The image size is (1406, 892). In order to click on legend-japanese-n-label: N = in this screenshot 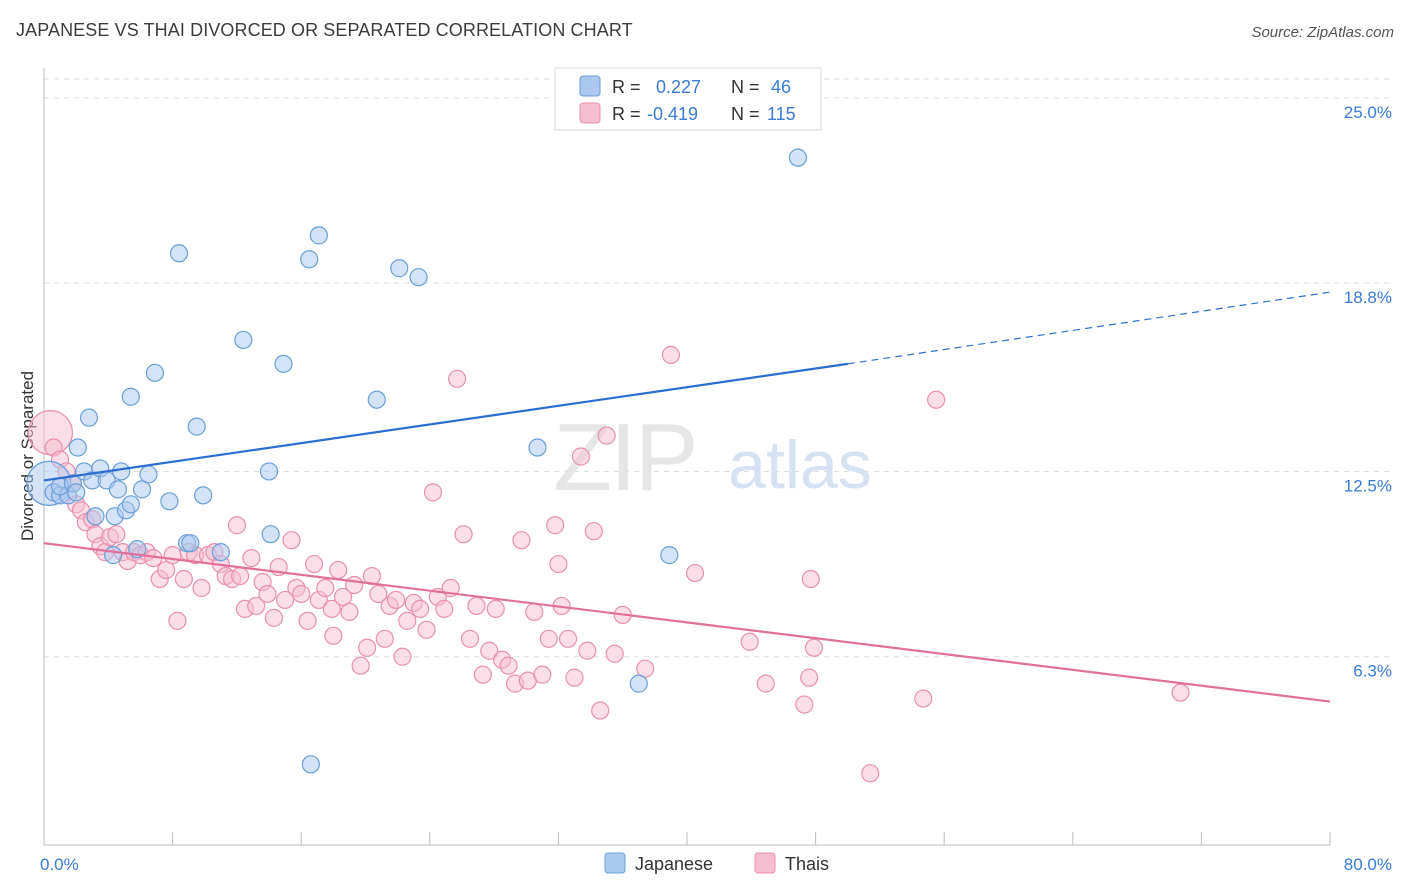, I will do `click(745, 87)`.